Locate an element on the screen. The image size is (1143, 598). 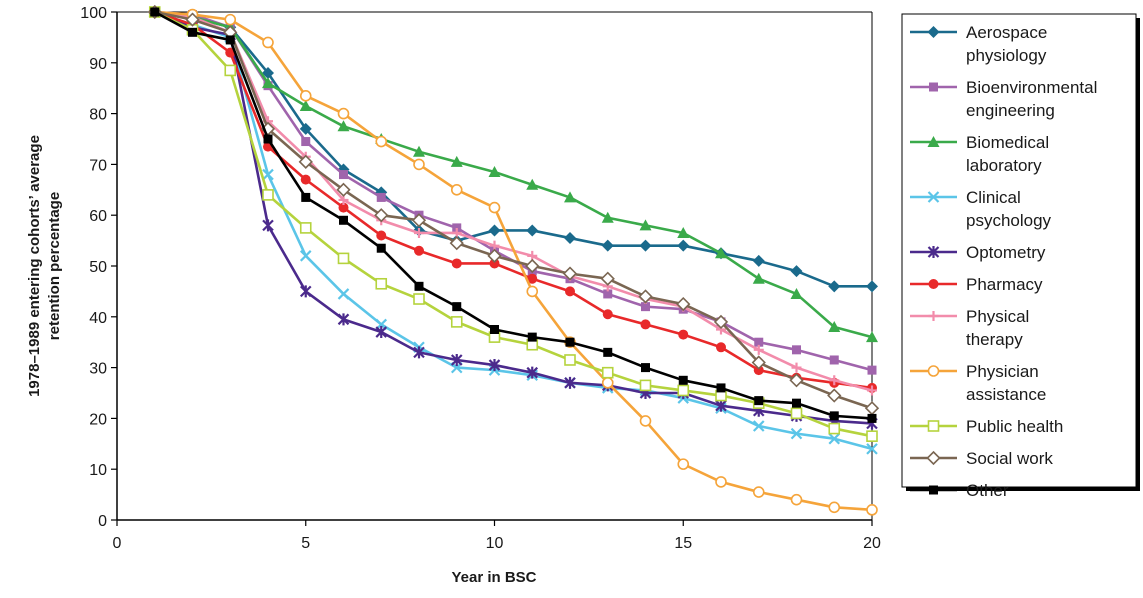
y-tick-label: 50 is located at coordinates (98, 267).